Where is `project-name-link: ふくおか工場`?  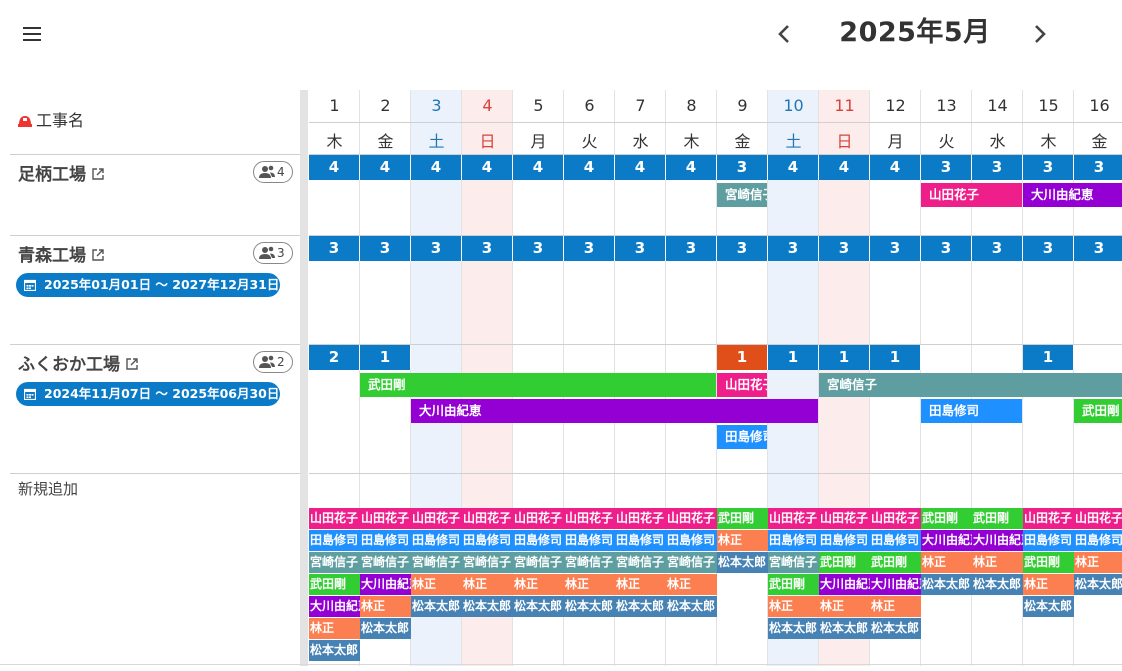
project-name-link: ふくおか工場 is located at coordinates (78, 362).